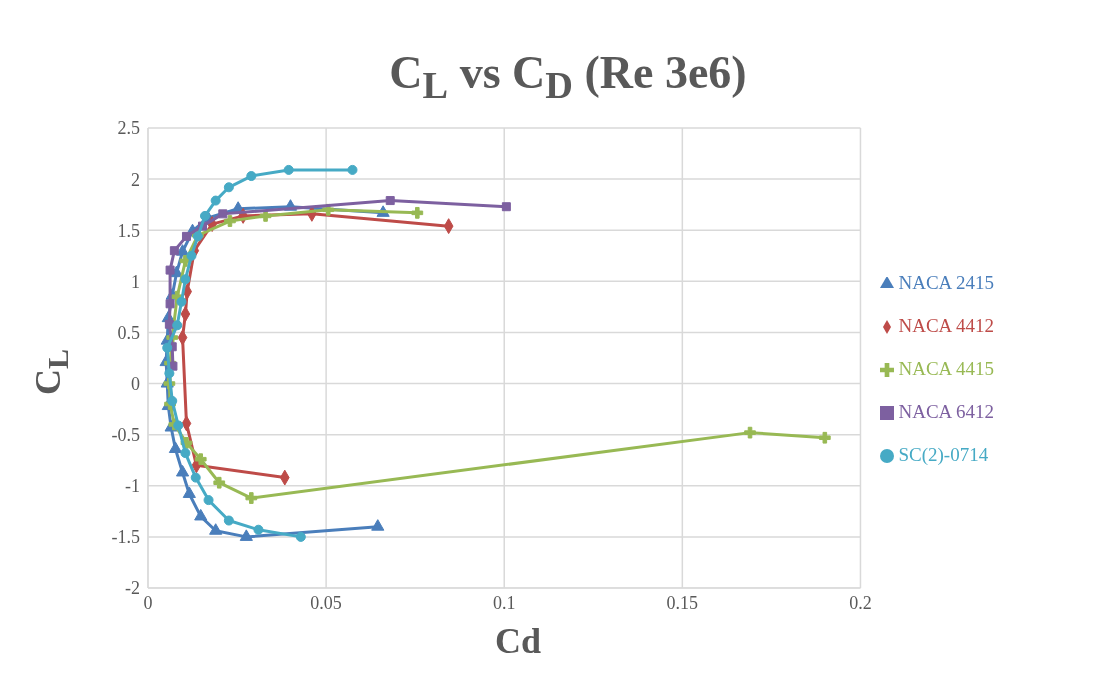 The height and width of the screenshot is (686, 1112). What do you see at coordinates (568, 77) in the screenshot?
I see `chart-title: C$_{L}$ vs C$_{D}$ (Re 3e6)` at bounding box center [568, 77].